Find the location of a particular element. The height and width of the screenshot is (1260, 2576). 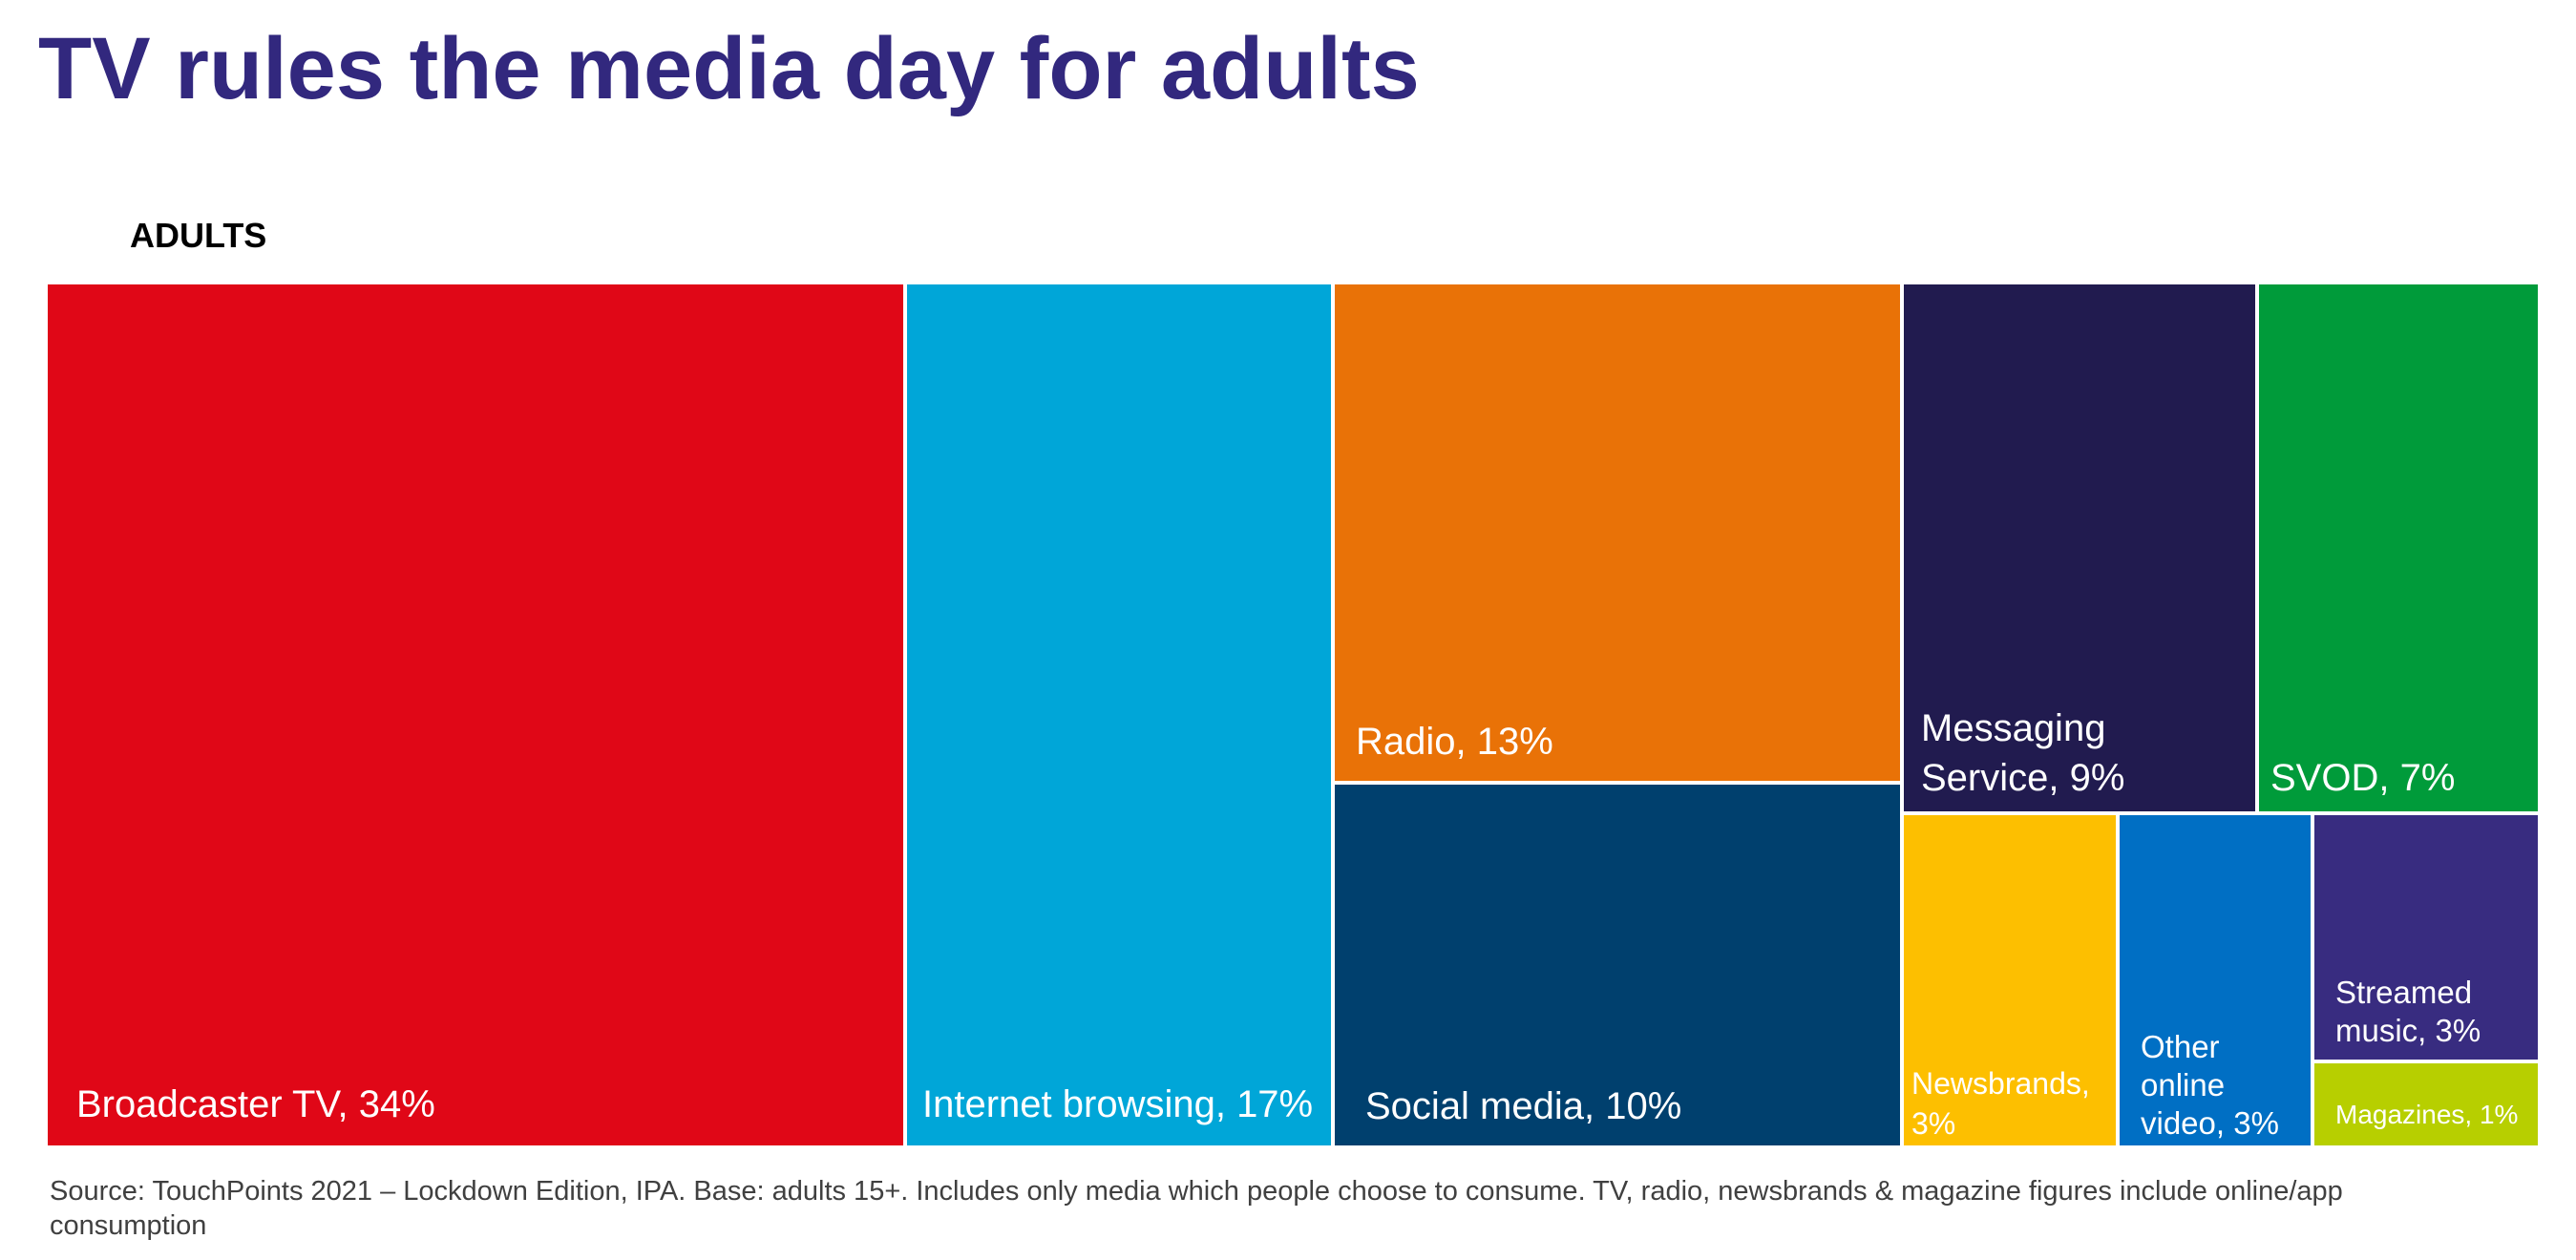

treemap-cell-other-online-video: Other online video, 3% is located at coordinates (2215, 980).